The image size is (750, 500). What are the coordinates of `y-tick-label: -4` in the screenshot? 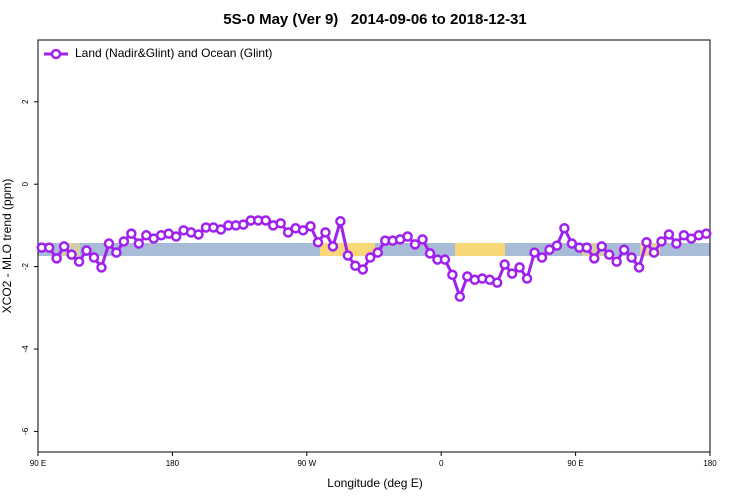 It's located at (25, 349).